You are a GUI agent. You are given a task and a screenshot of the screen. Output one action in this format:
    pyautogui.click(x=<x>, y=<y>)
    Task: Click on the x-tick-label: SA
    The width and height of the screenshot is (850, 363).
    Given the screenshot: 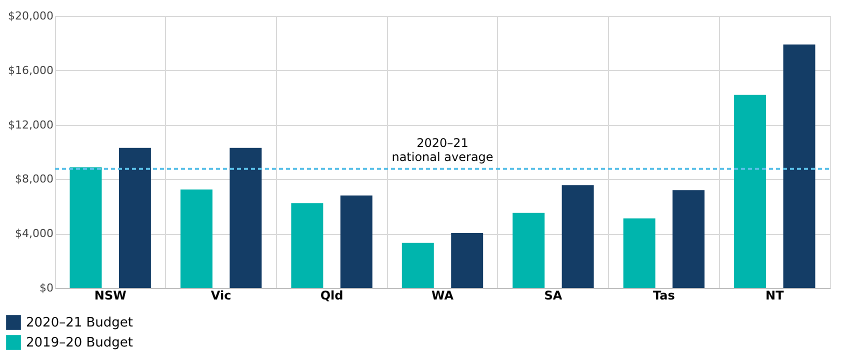 What is the action you would take?
    pyautogui.click(x=553, y=295)
    